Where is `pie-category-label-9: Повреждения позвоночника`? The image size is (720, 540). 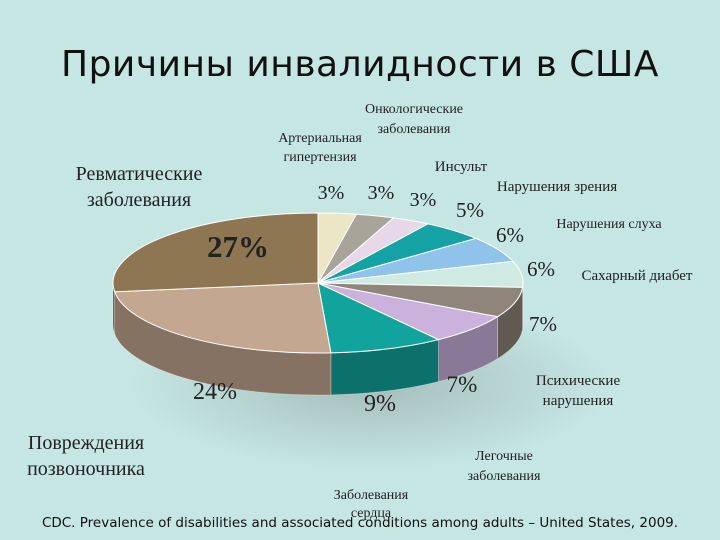 pie-category-label-9: Повреждения позвоночника is located at coordinates (86, 456).